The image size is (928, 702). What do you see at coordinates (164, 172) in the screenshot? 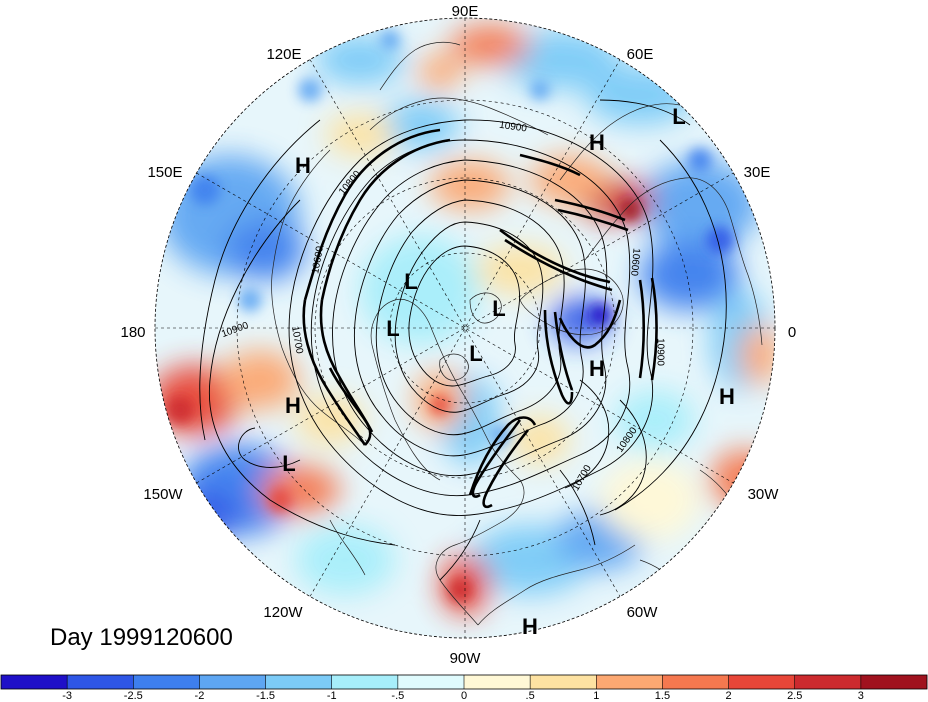
I see `longitude-label-150e: 150E` at bounding box center [164, 172].